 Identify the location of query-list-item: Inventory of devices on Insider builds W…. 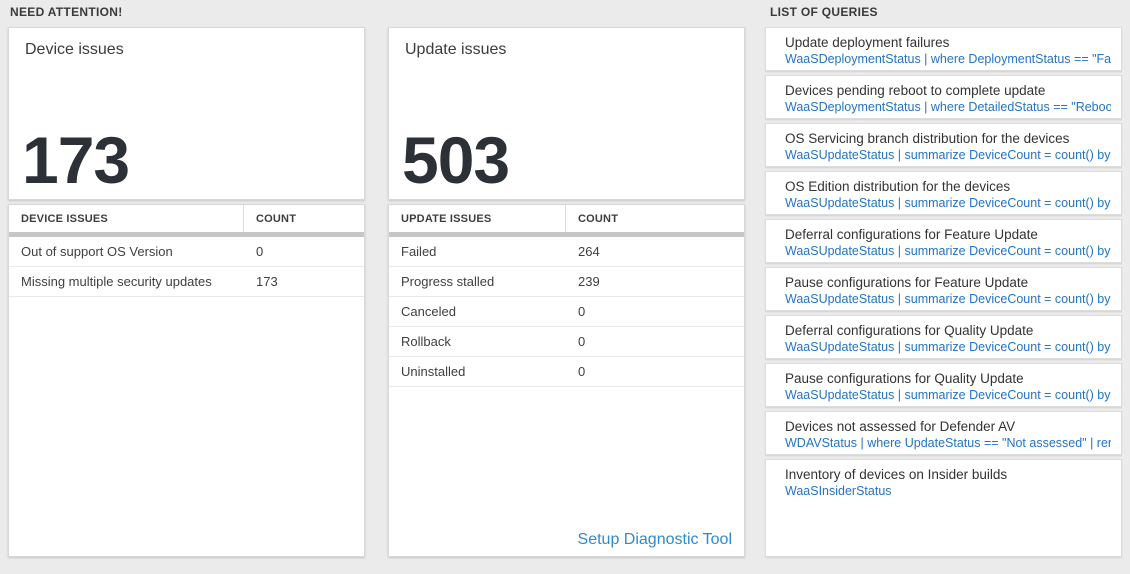
(943, 508).